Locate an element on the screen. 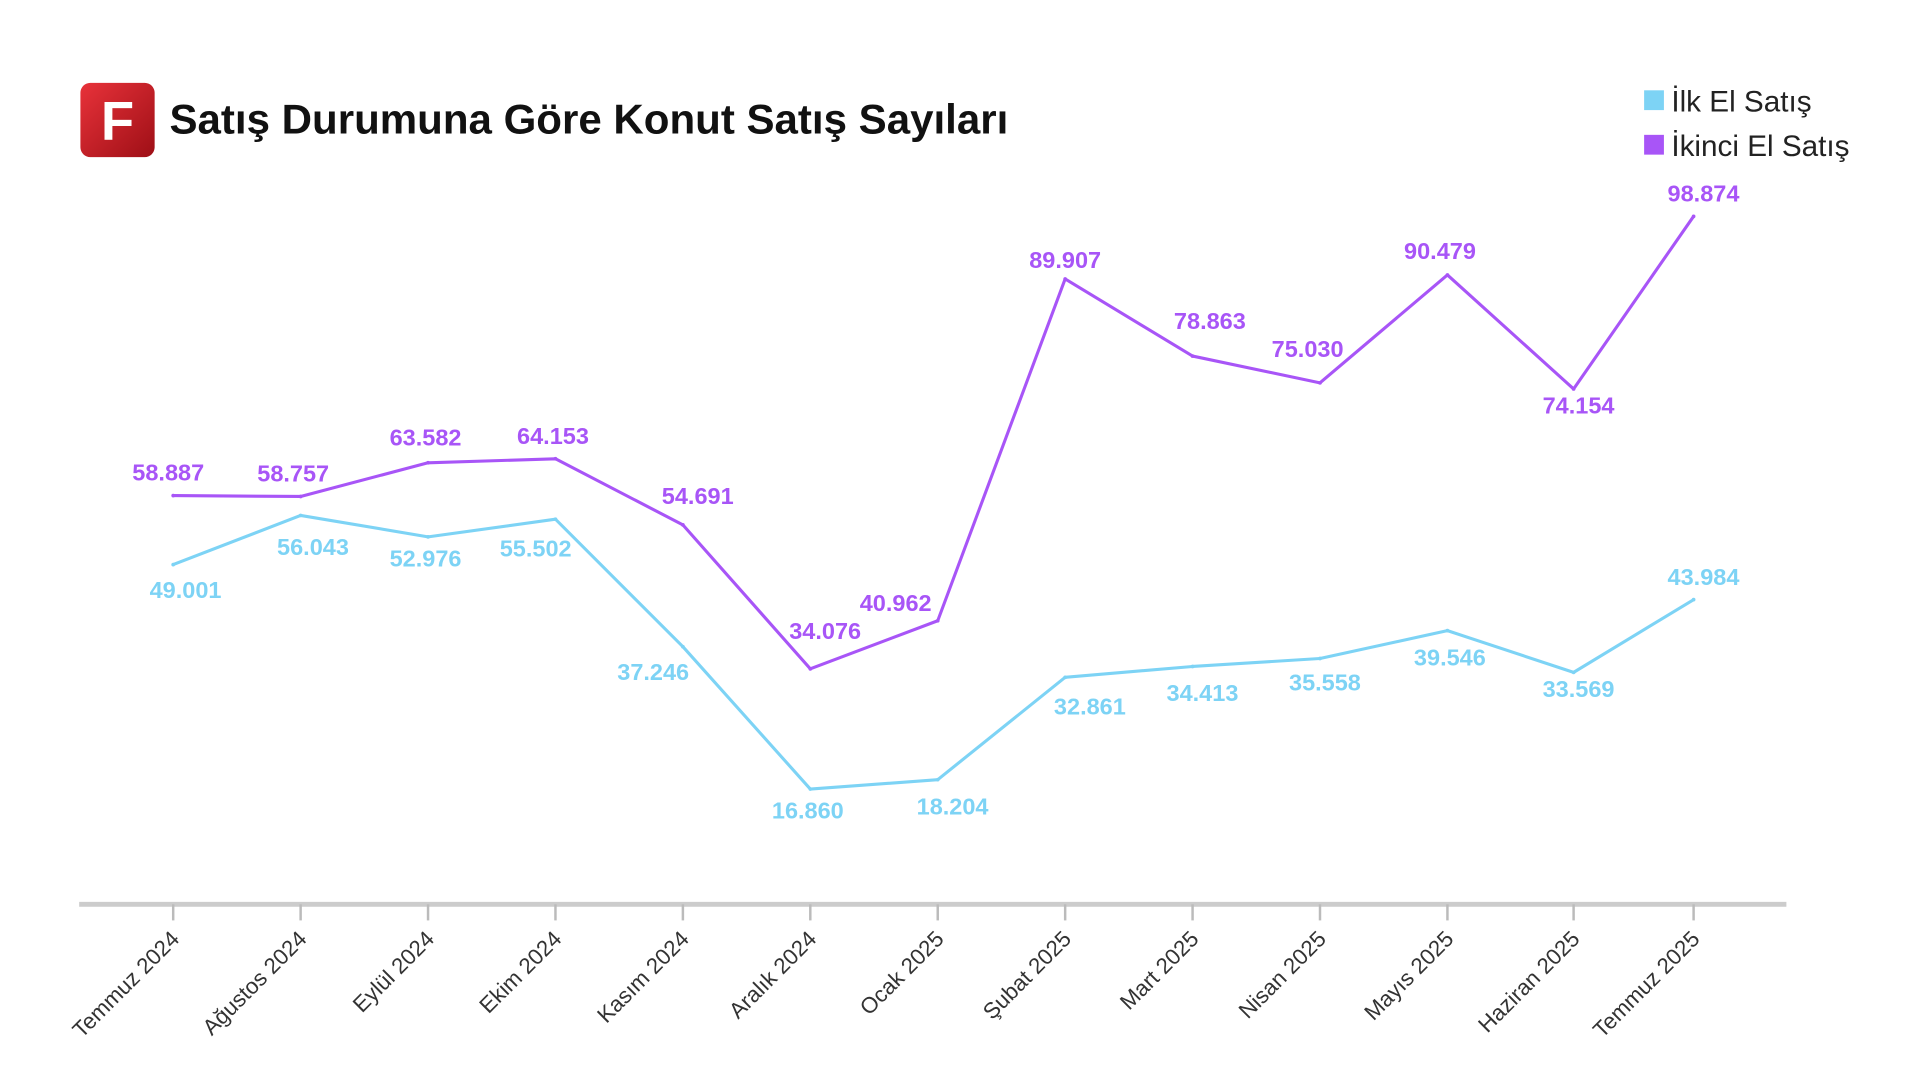  data-label: 49.001 is located at coordinates (186, 590).